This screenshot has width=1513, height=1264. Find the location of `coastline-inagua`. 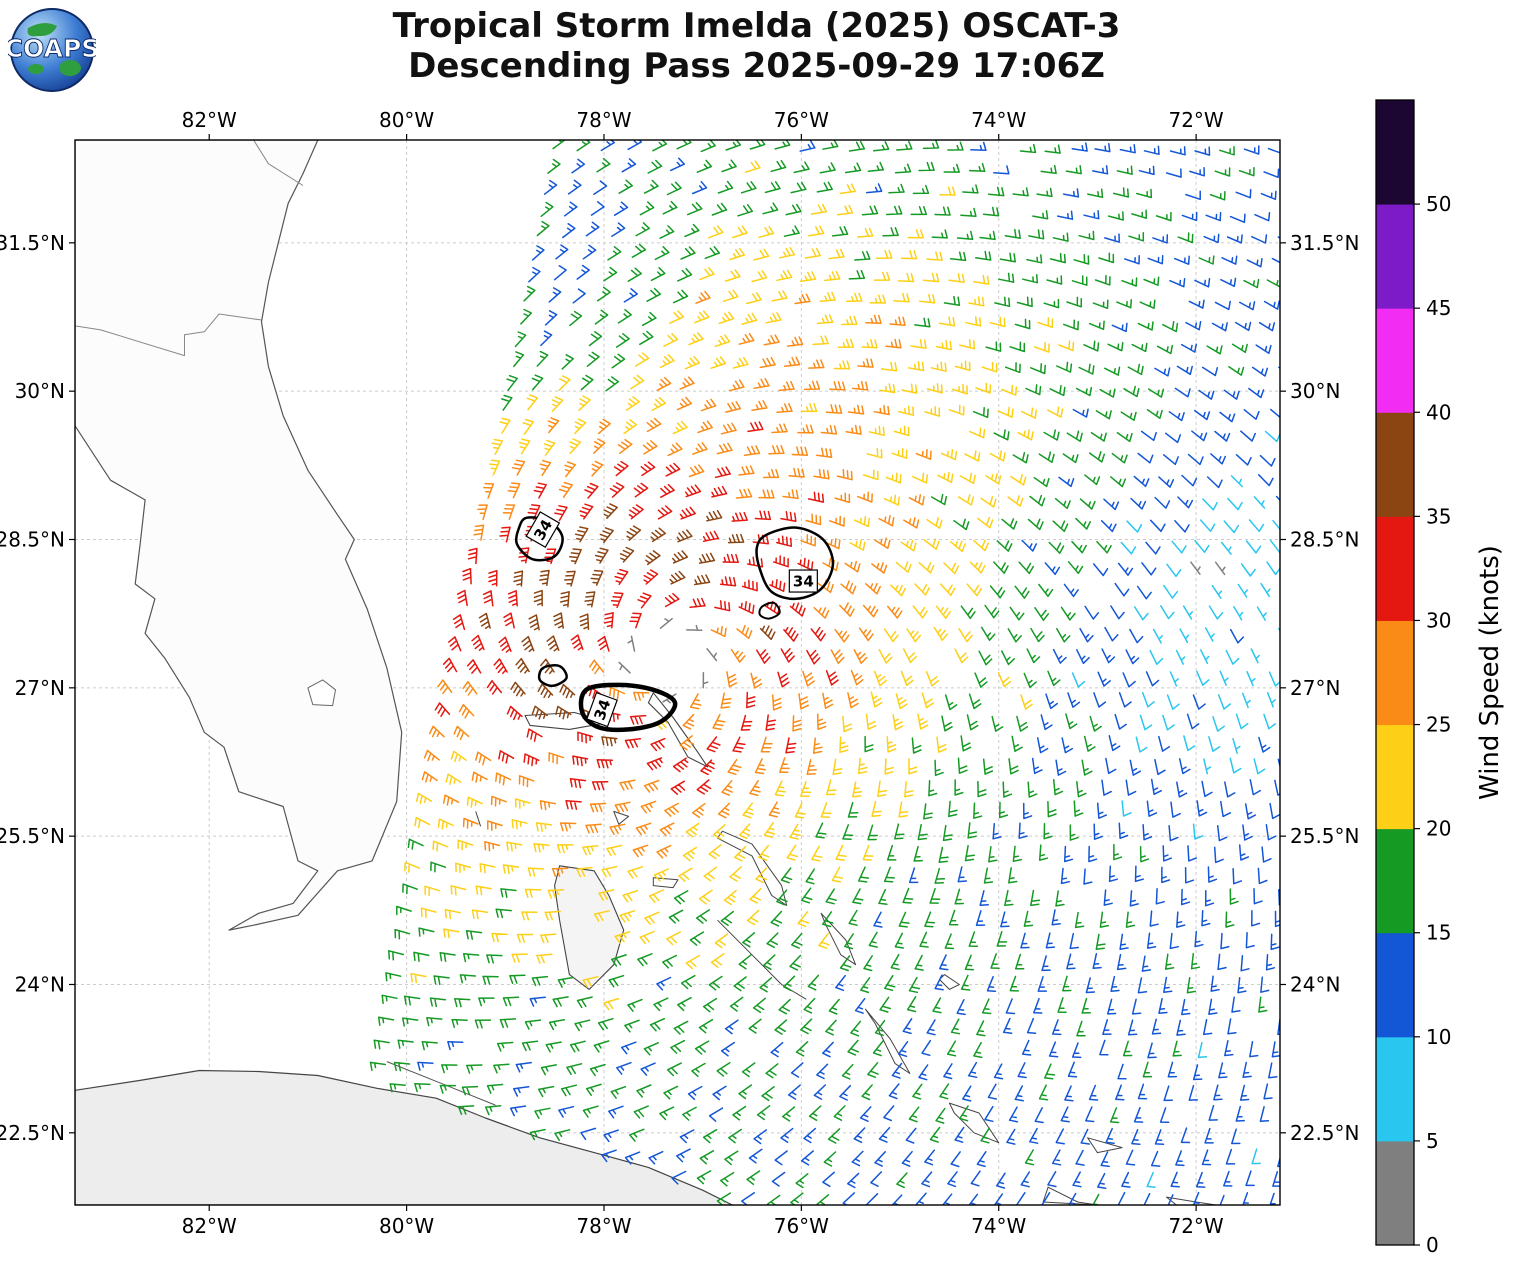

coastline-inagua is located at coordinates (1070, 1195).